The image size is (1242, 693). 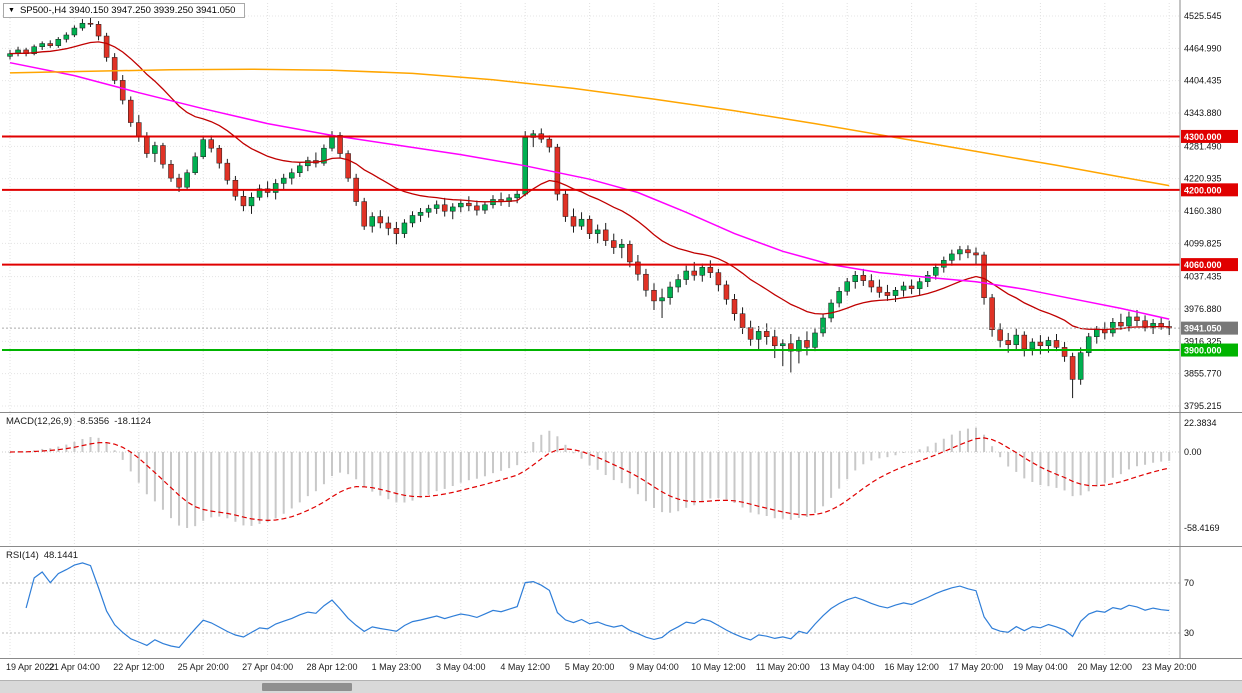 I want to click on svg-text: 3941.050, so click(x=1203, y=329).